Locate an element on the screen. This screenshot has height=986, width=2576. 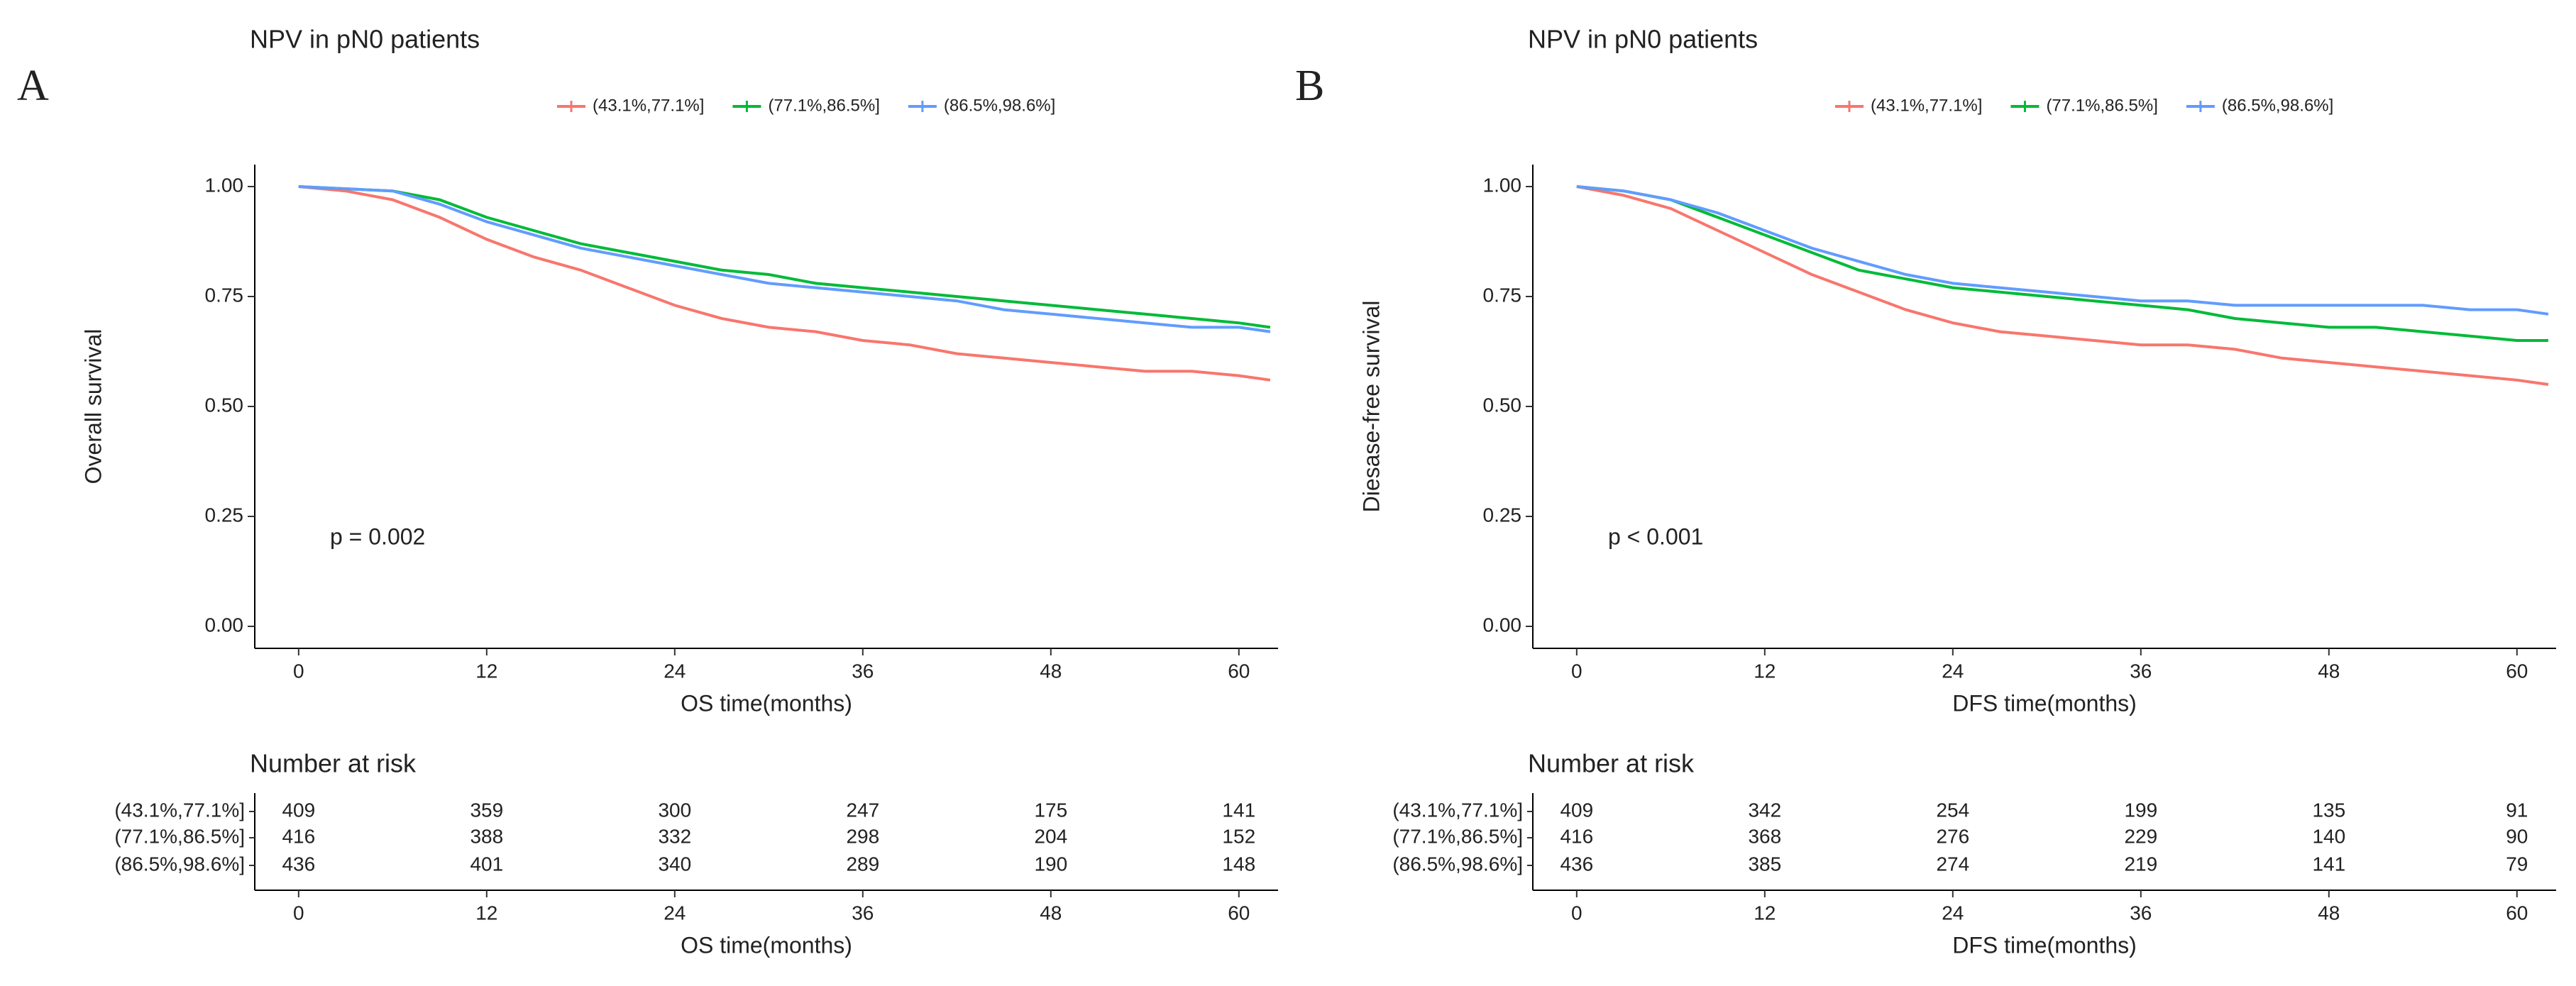
x-axis-label: DFS time(months) is located at coordinates (2044, 703).